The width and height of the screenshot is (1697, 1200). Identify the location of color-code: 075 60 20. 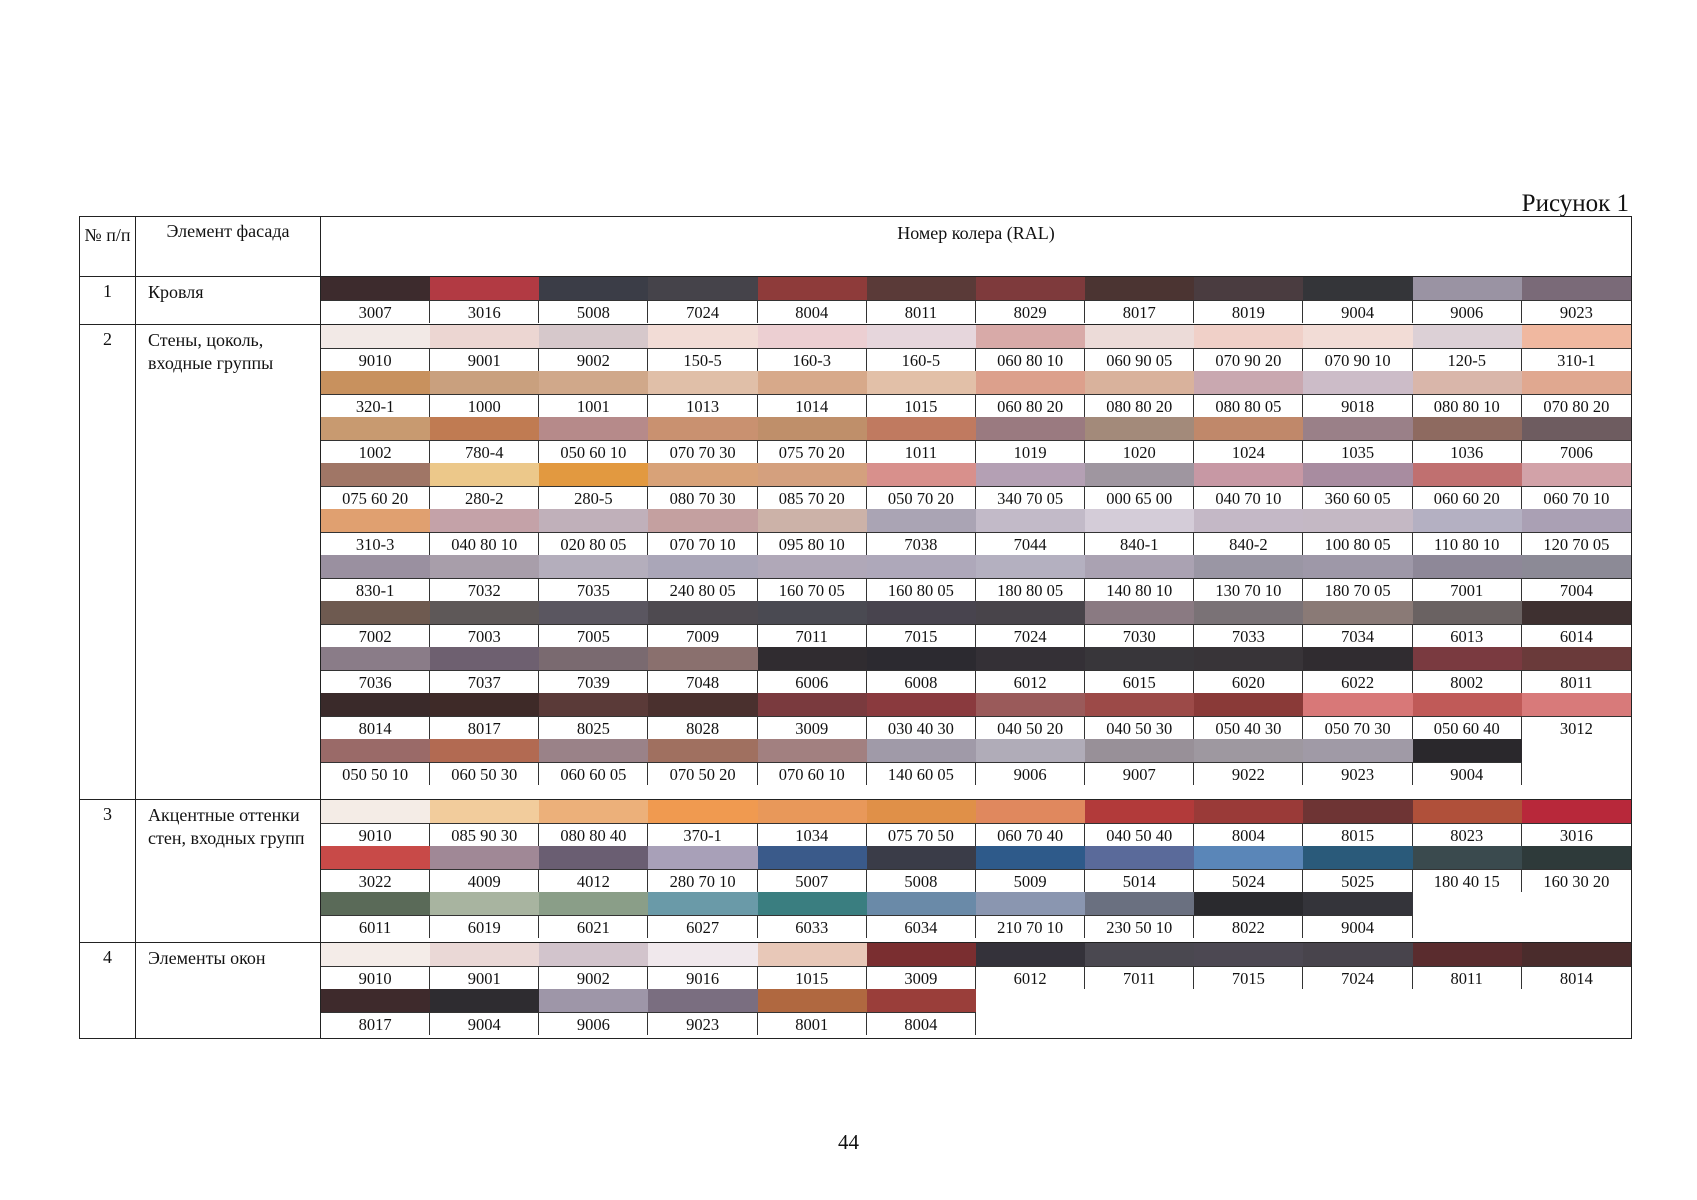
(376, 498).